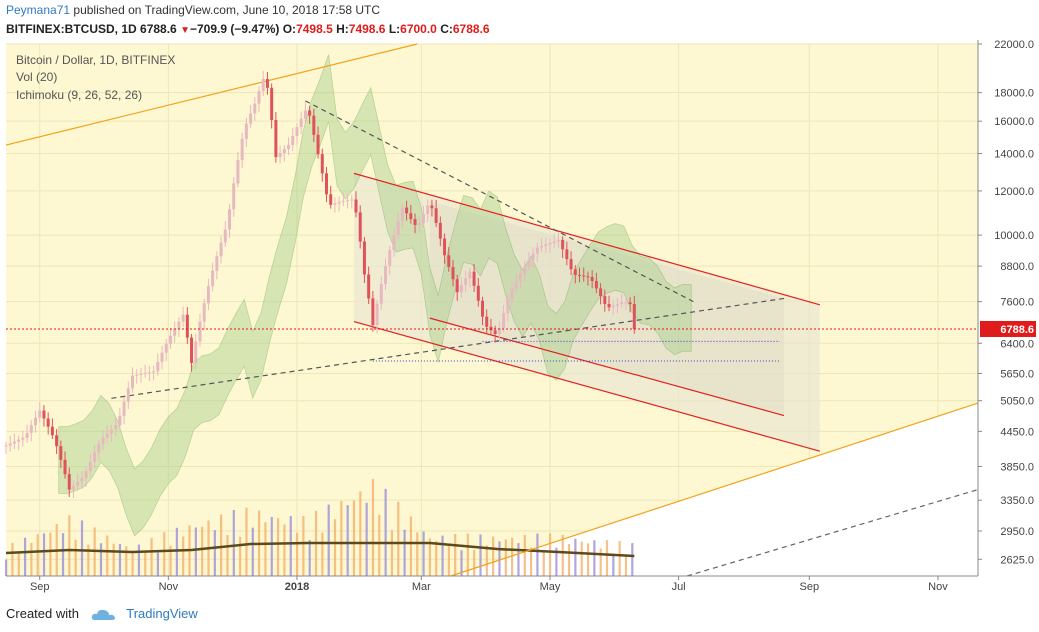 The image size is (1039, 632). I want to click on y-tick-label: 10000.0, so click(1014, 236).